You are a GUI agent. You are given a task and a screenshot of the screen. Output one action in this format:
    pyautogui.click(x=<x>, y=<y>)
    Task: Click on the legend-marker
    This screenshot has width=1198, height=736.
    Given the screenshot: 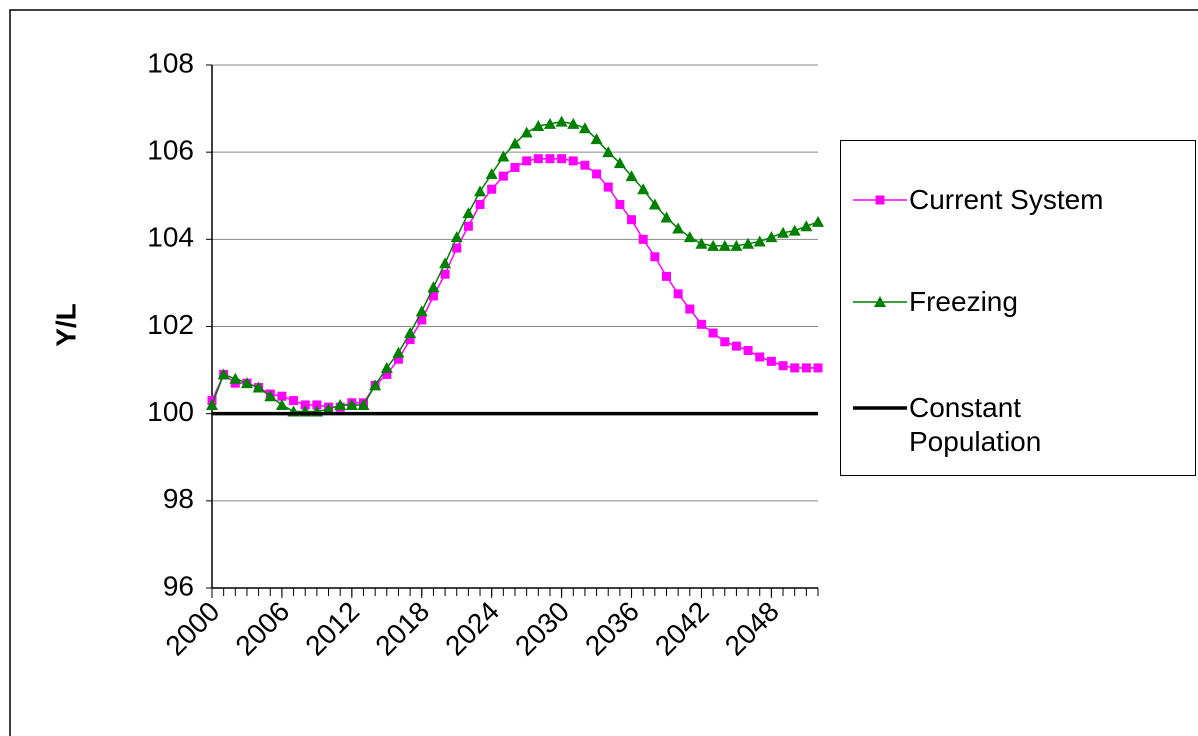 What is the action you would take?
    pyautogui.click(x=880, y=301)
    